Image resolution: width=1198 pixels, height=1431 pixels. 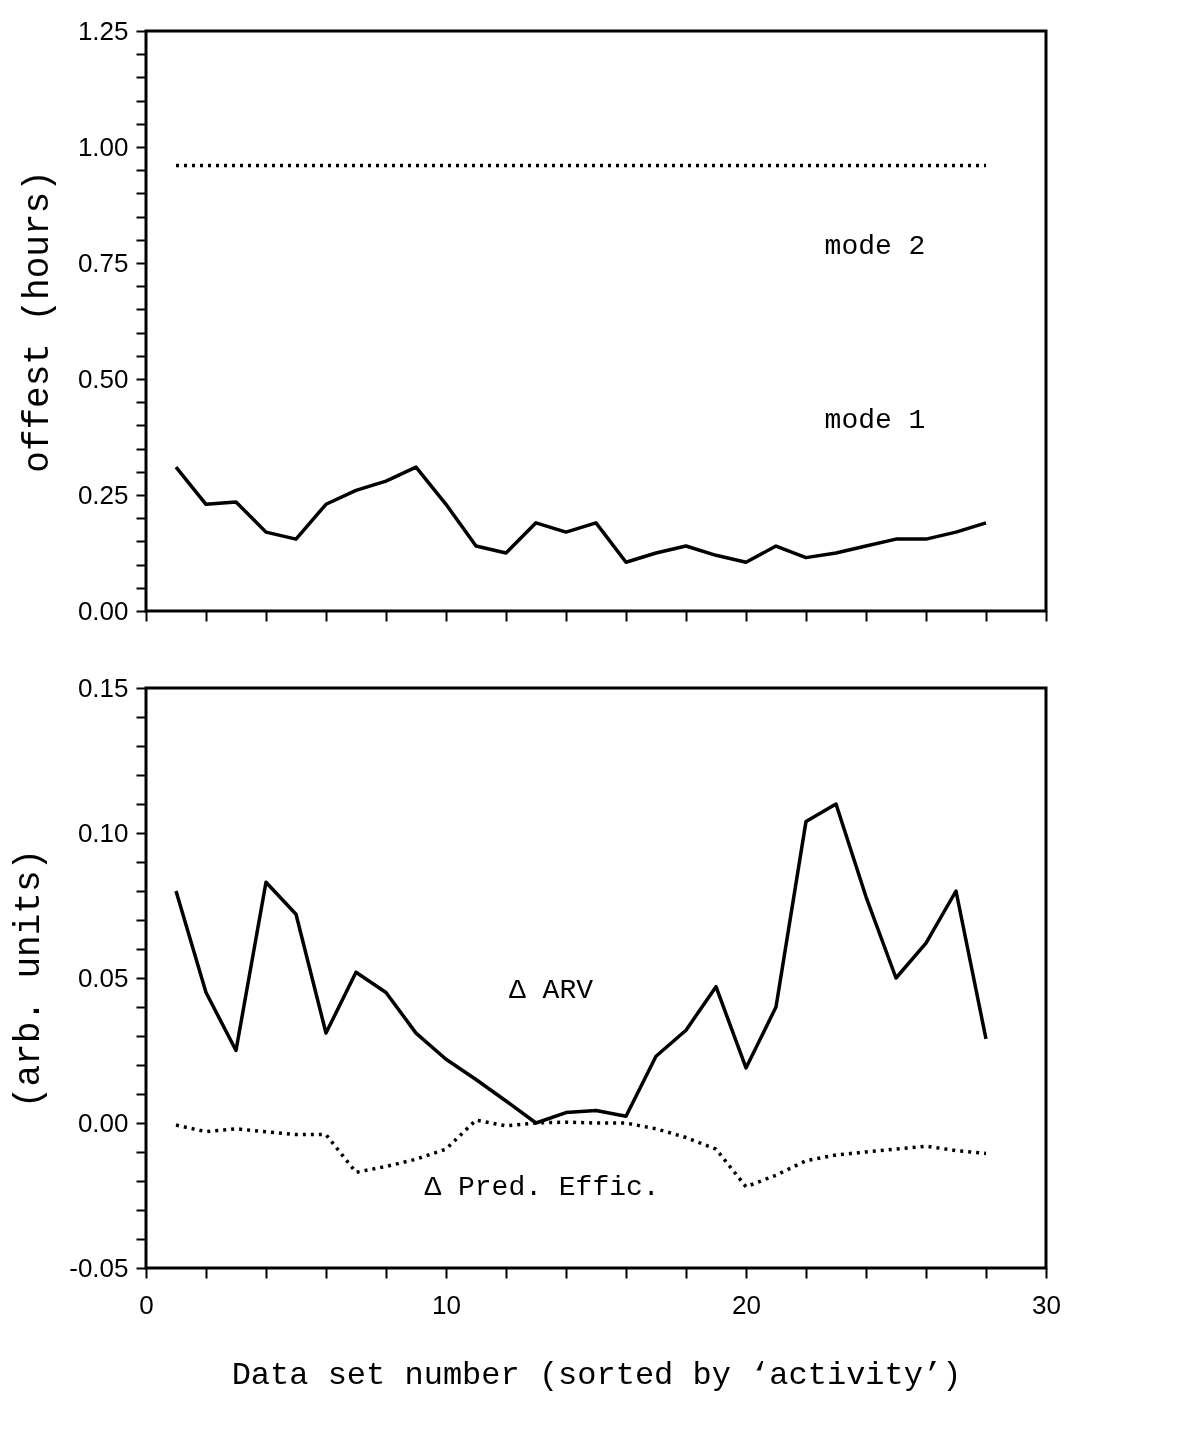 What do you see at coordinates (30, 978) in the screenshot?
I see `y-axis-title: (arb. units)` at bounding box center [30, 978].